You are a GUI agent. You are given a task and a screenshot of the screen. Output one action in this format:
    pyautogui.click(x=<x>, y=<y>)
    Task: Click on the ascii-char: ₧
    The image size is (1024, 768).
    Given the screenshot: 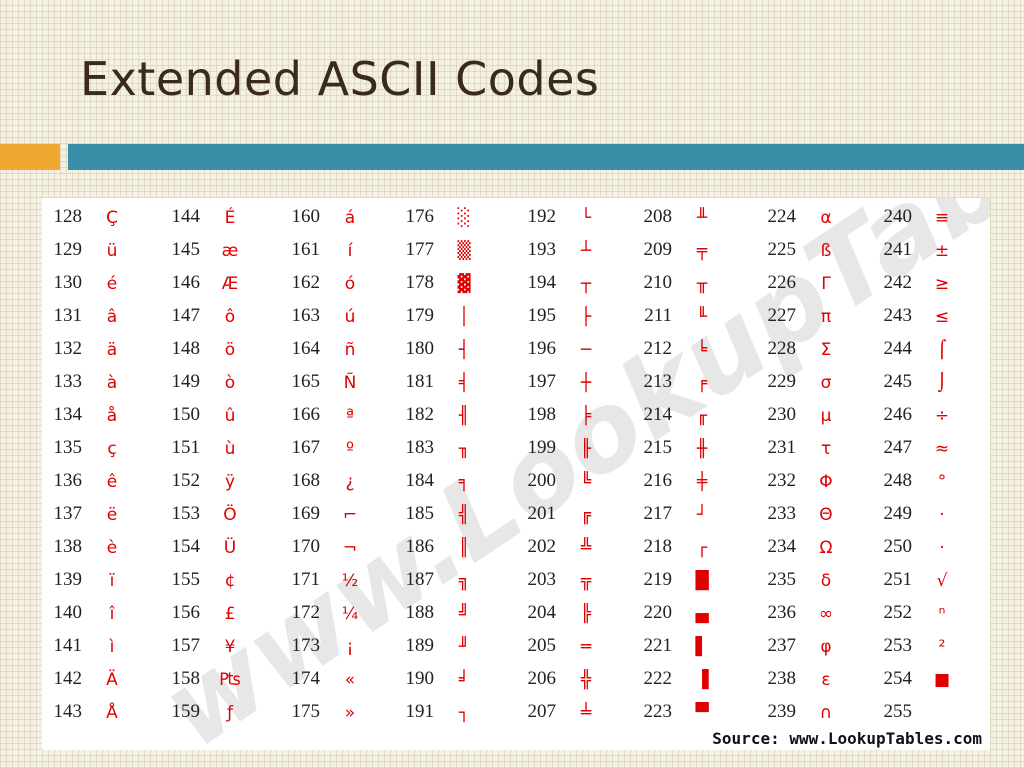 What is the action you would take?
    pyautogui.click(x=230, y=680)
    